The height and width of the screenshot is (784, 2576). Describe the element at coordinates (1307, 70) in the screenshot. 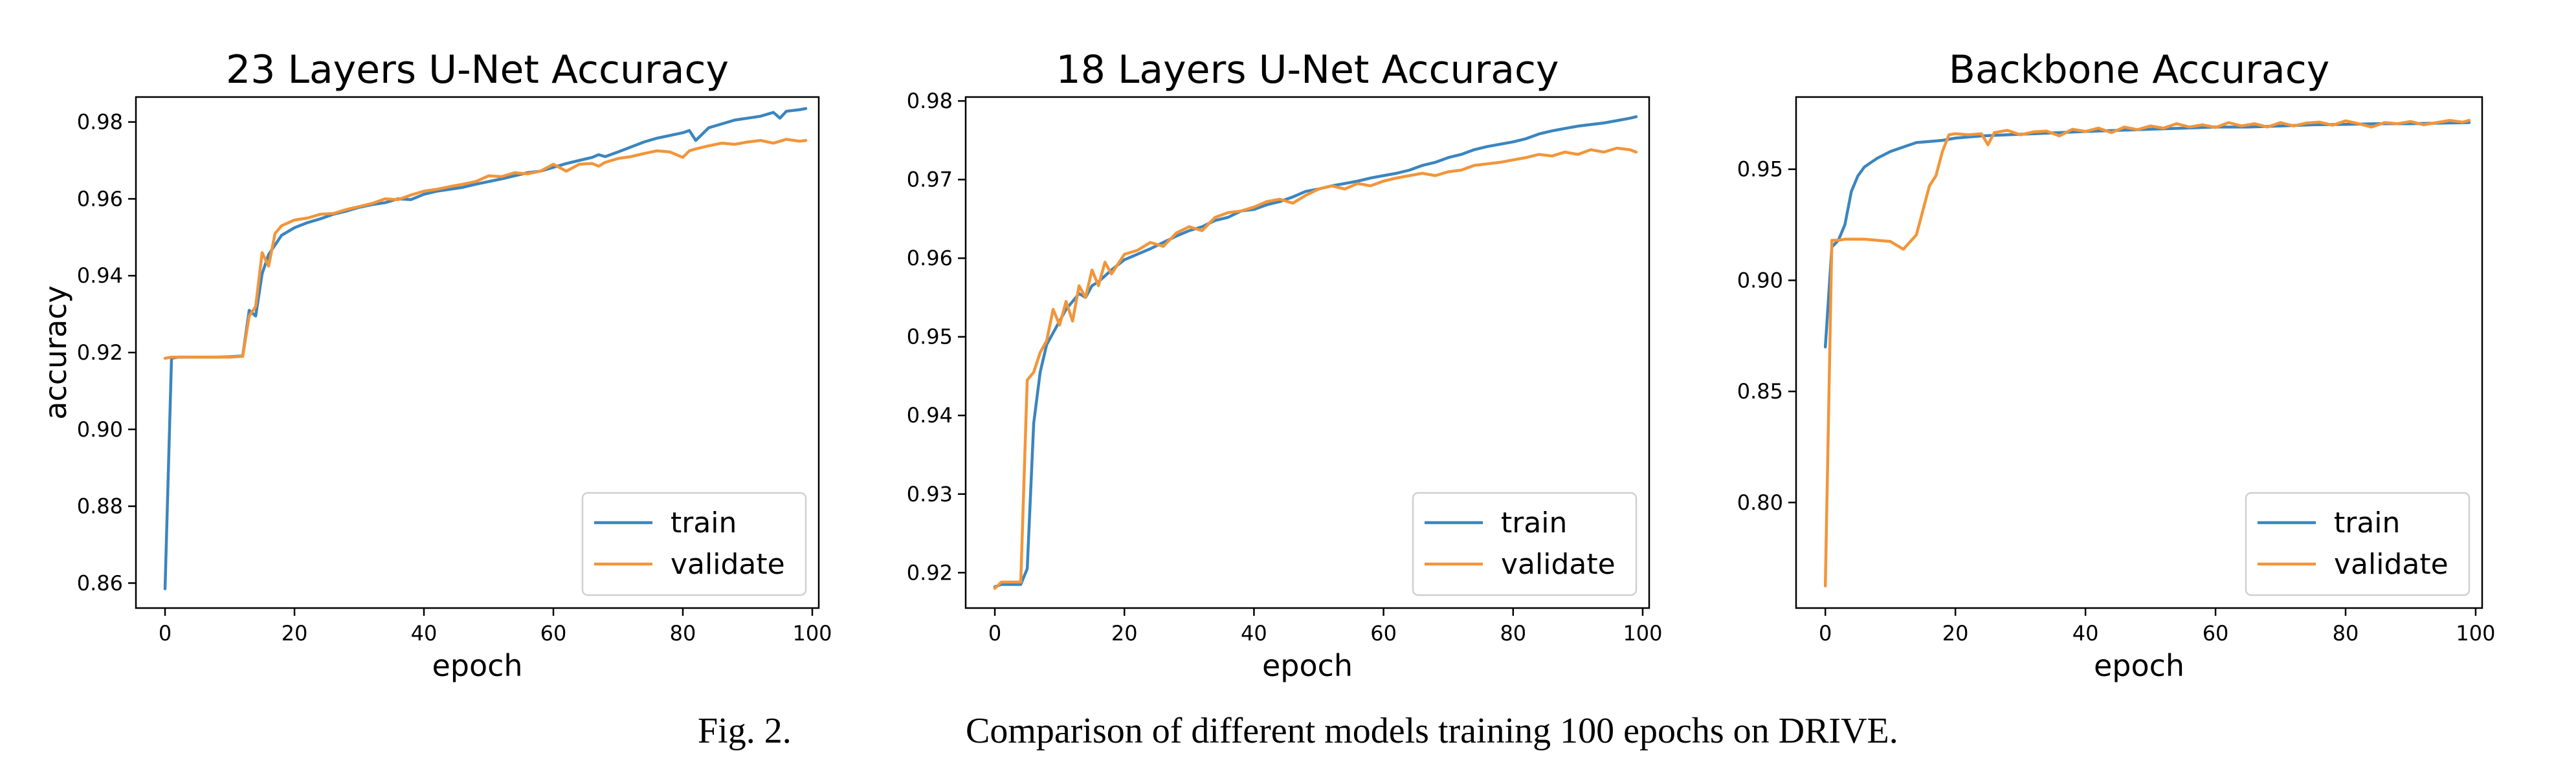

I see `chart-title: 18 Layers U-Net Accuracy` at that location.